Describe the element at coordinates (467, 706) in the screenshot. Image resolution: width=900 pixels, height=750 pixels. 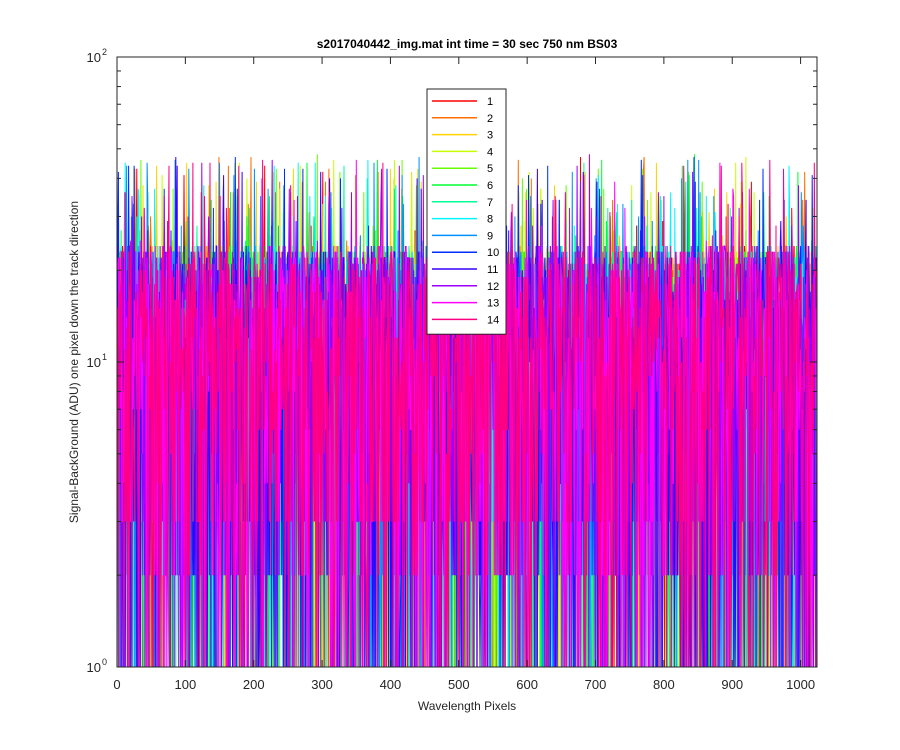
I see `x-axis-label: Wavelength Pixels` at that location.